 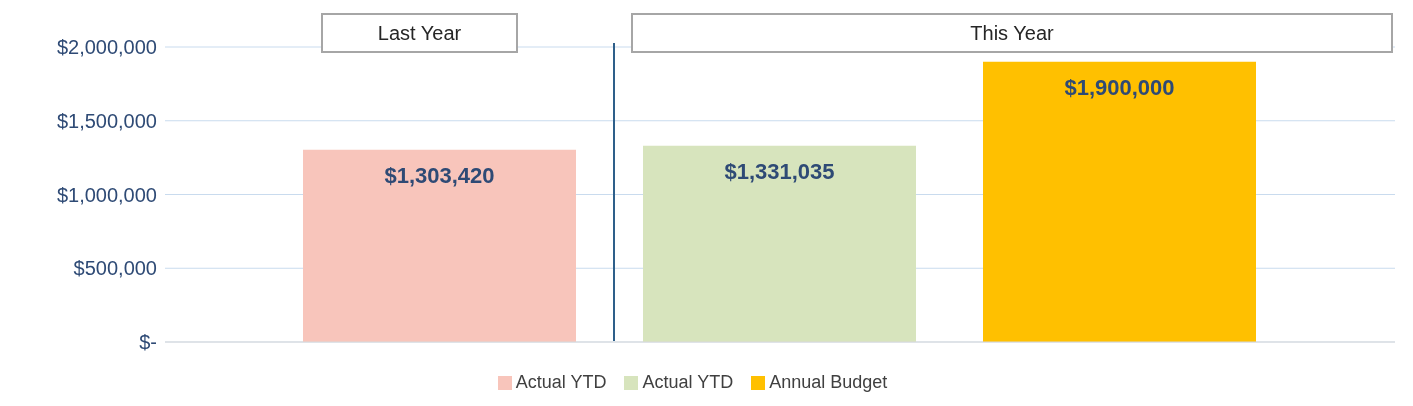 I want to click on y-tick-label: $2,000,000, so click(x=106, y=47).